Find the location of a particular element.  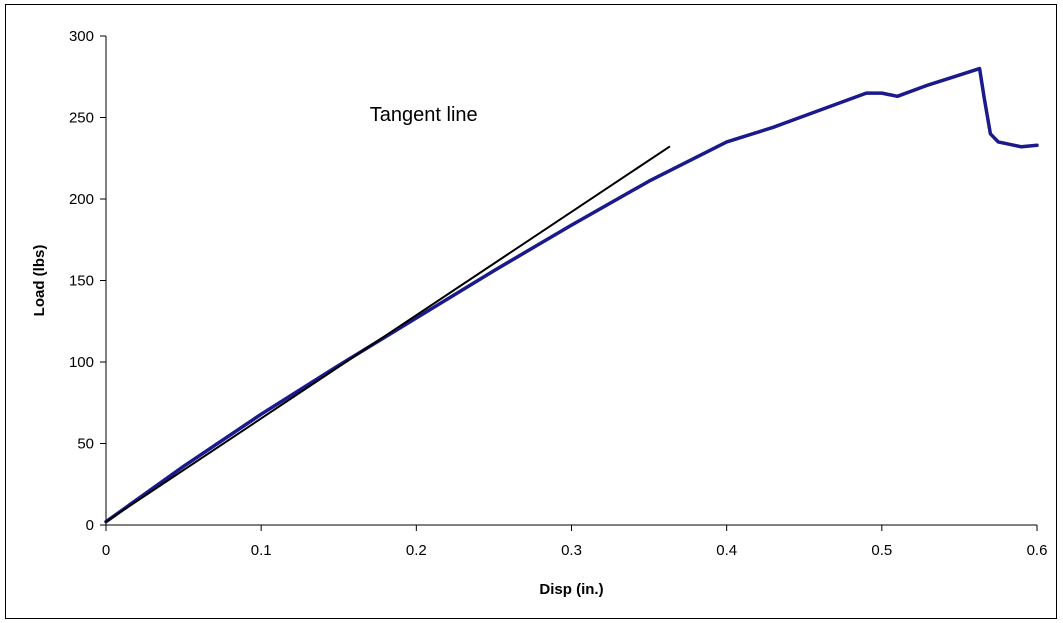

x-tick-label: 0.5 is located at coordinates (881, 550).